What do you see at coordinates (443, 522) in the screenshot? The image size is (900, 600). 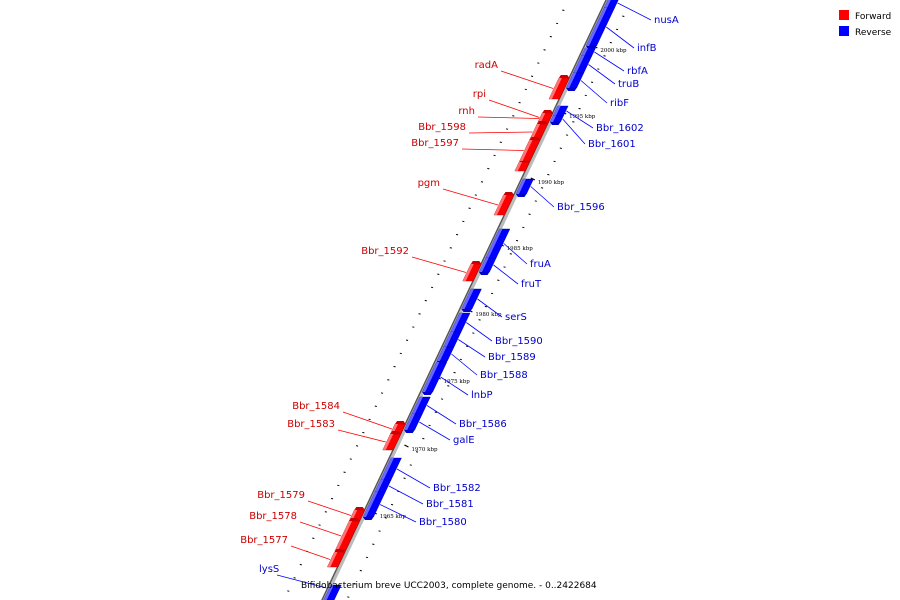 I see `gene-label-bbr-1580: Bbr_1580` at bounding box center [443, 522].